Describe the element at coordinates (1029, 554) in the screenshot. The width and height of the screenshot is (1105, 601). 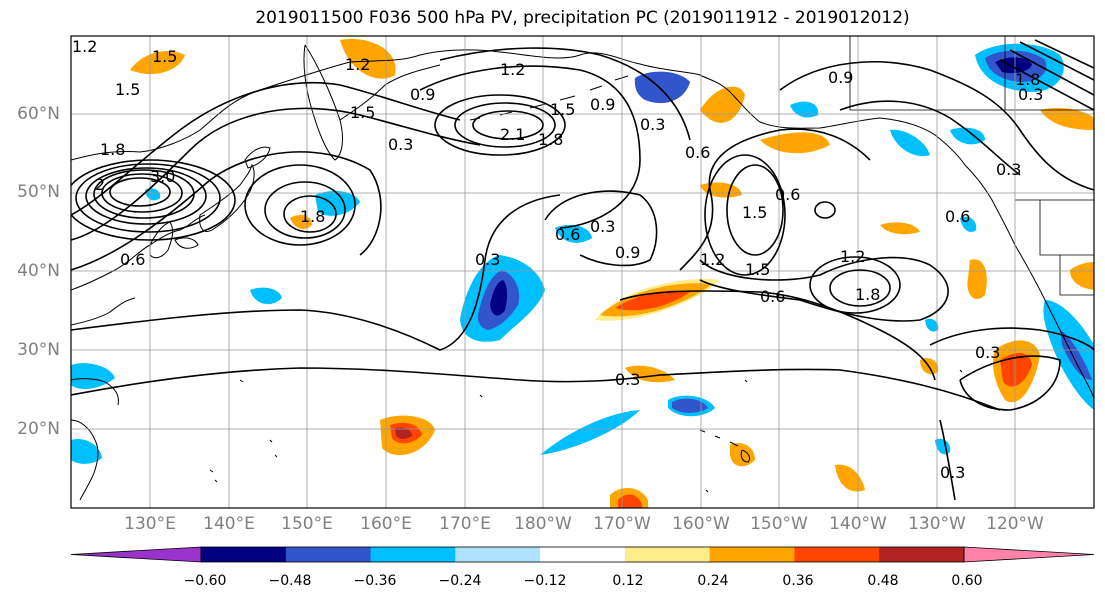
I see `colorbar-extend-high` at that location.